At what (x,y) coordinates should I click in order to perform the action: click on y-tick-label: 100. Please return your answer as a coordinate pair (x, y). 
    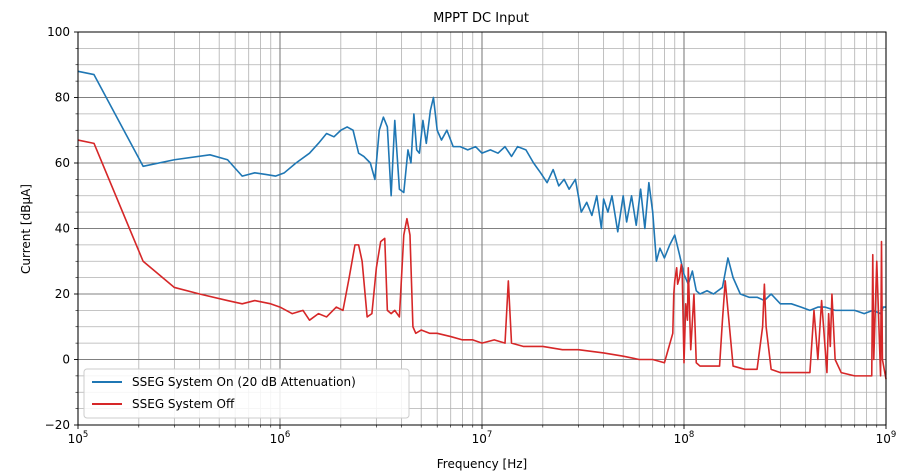
    Looking at the image, I should click on (58, 32).